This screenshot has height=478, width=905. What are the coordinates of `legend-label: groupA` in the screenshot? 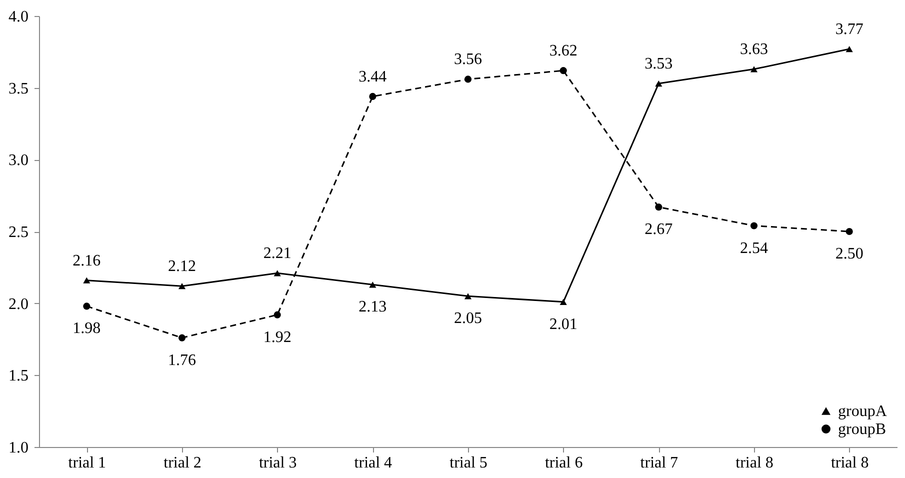 It's located at (863, 411).